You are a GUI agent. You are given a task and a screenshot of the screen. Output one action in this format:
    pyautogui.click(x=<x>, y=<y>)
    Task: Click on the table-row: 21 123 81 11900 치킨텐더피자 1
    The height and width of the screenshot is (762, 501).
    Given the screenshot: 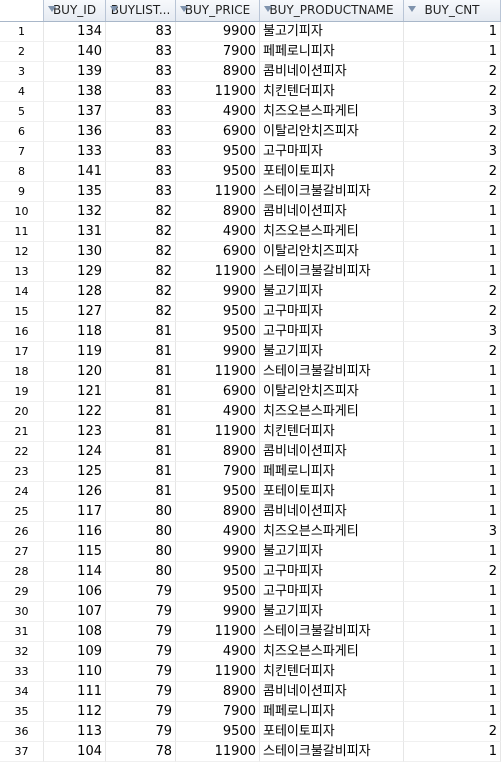 What is the action you would take?
    pyautogui.click(x=250, y=432)
    